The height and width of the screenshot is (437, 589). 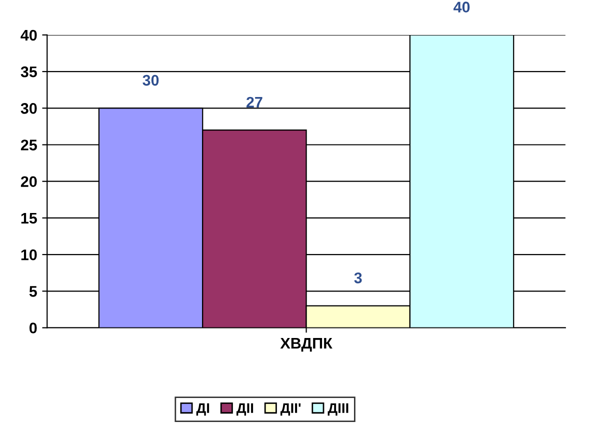 What do you see at coordinates (306, 345) in the screenshot?
I see `x-tick-label: ХВДПК` at bounding box center [306, 345].